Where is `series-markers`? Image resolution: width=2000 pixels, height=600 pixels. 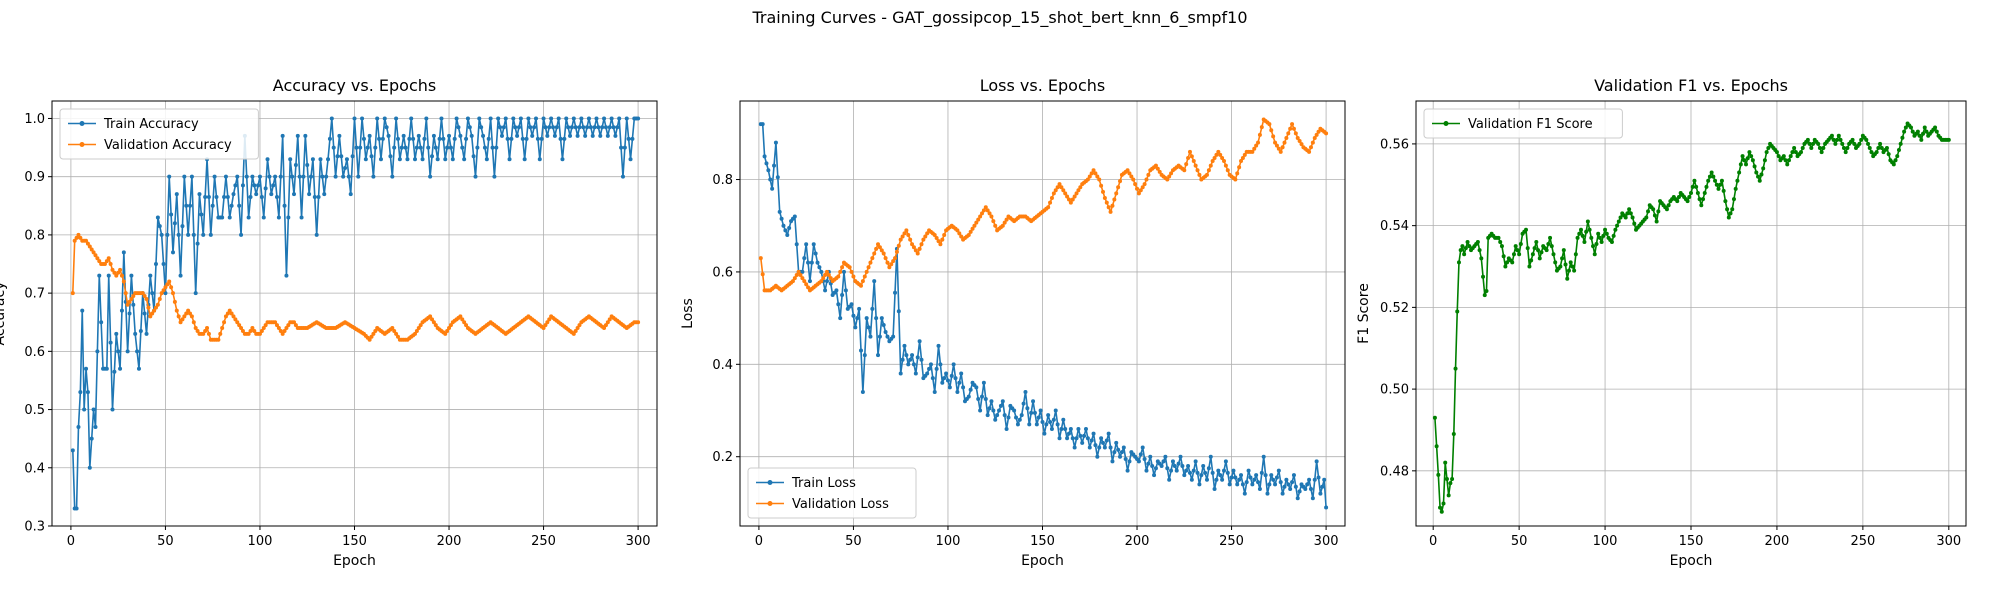
series-markers is located at coordinates (1043, 205).